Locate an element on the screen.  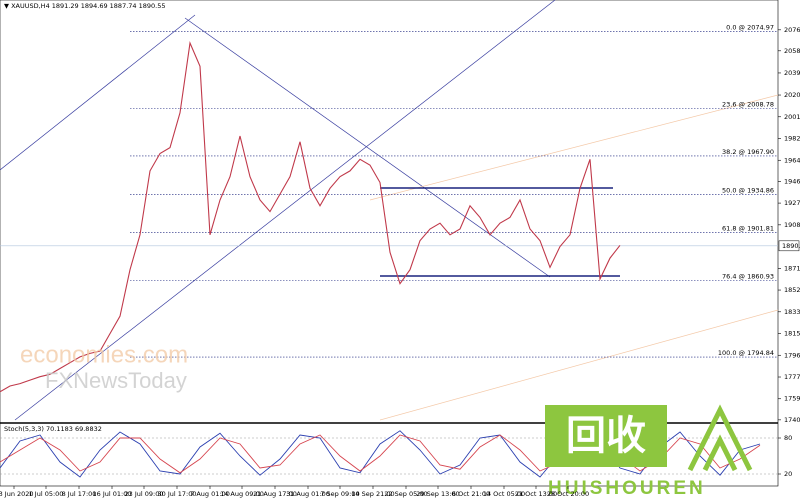
series-line is located at coordinates (380, 454).